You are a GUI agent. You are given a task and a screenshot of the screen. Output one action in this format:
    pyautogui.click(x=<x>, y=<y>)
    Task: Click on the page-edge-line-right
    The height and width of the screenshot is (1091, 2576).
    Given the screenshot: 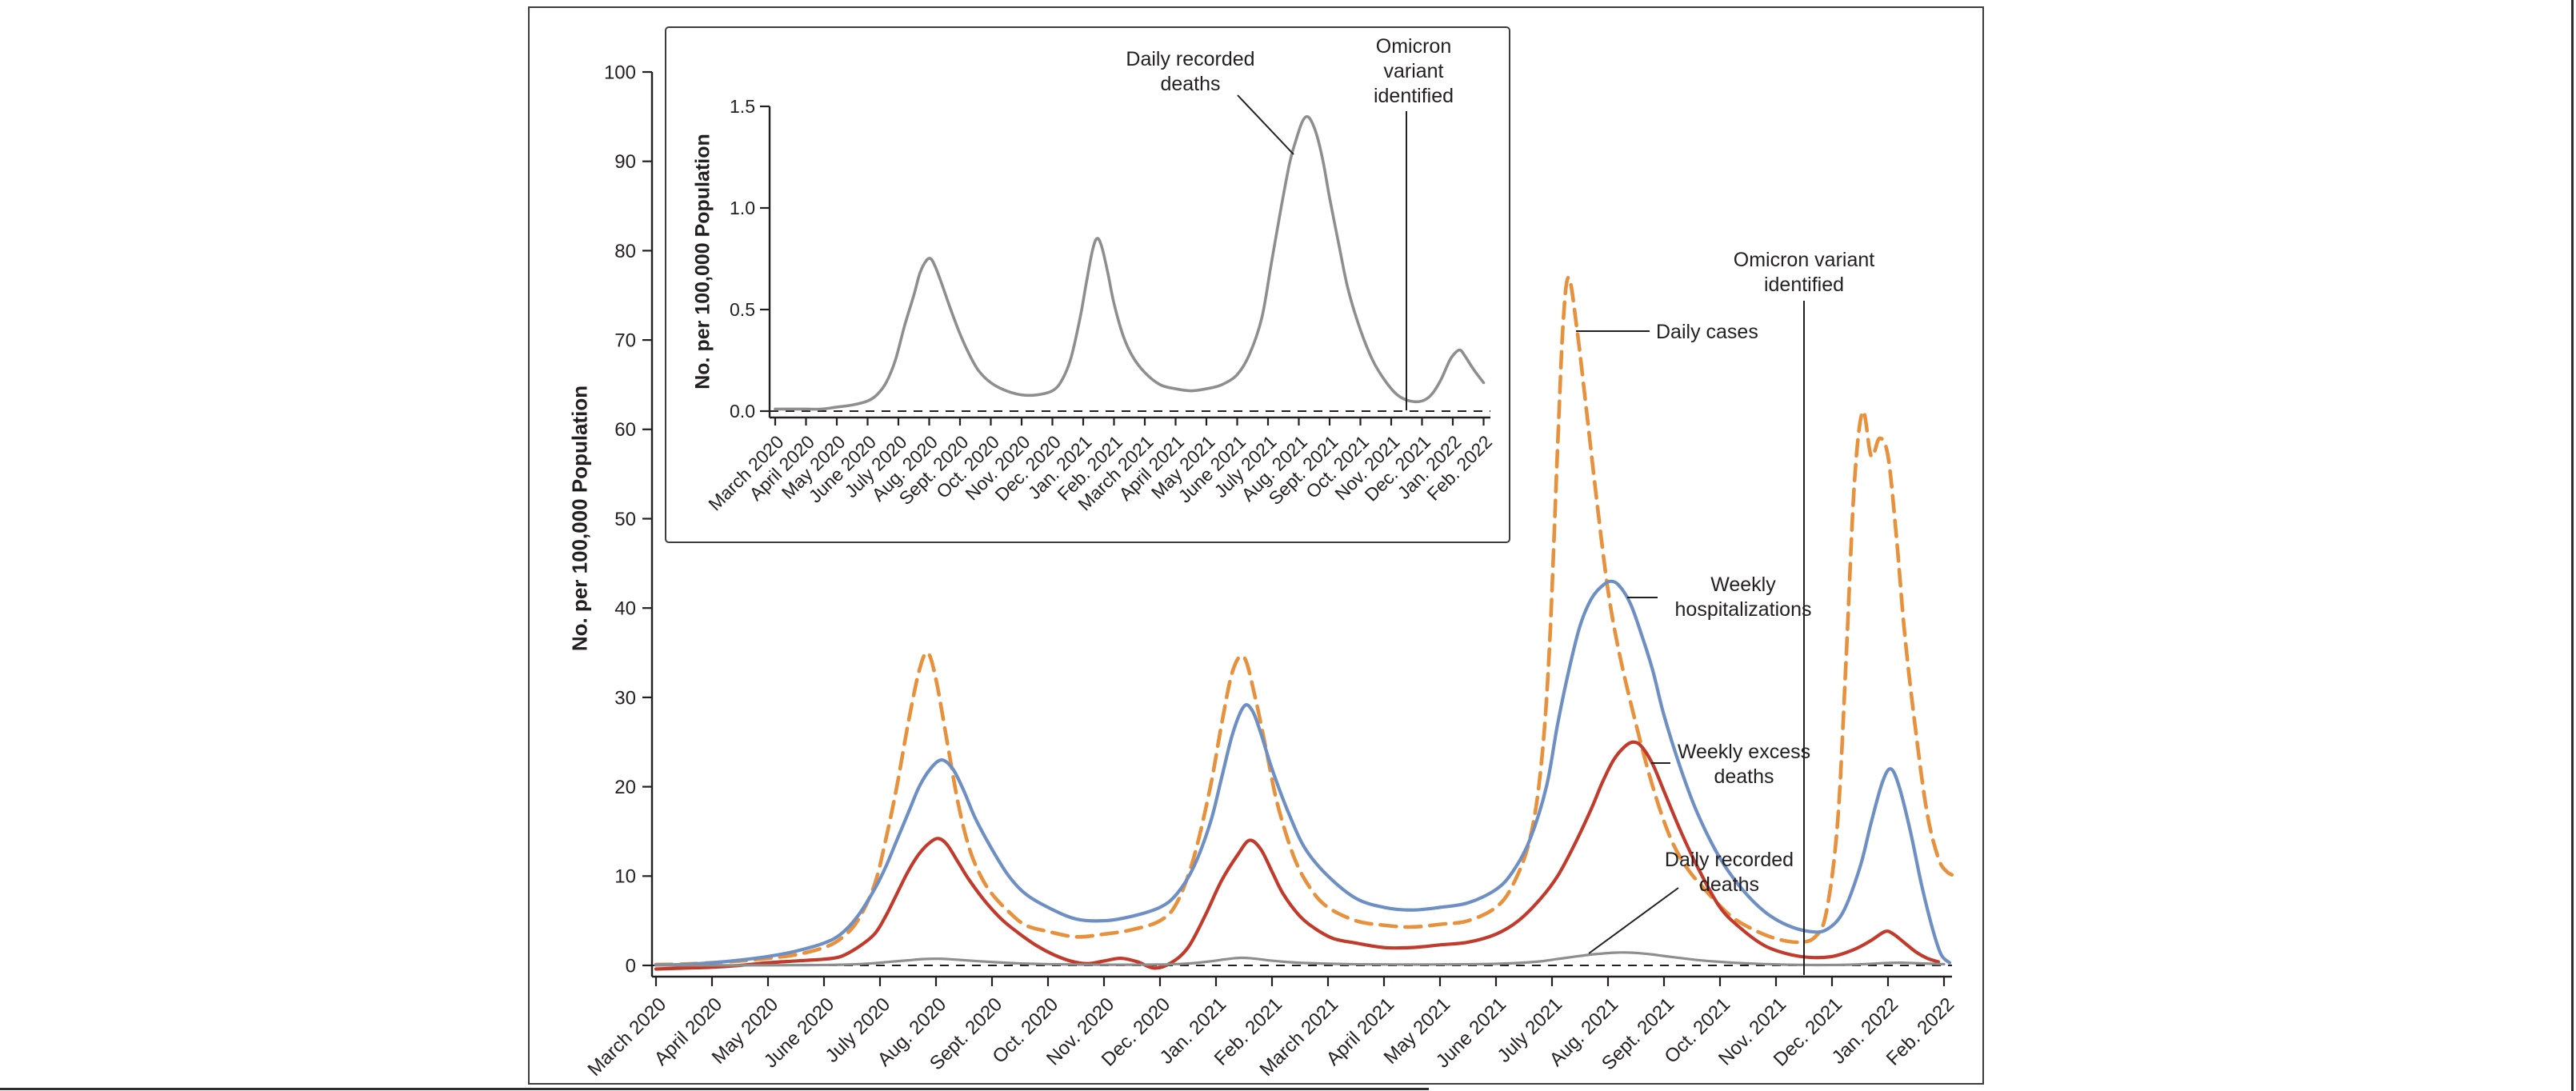 What is the action you would take?
    pyautogui.click(x=2572, y=545)
    